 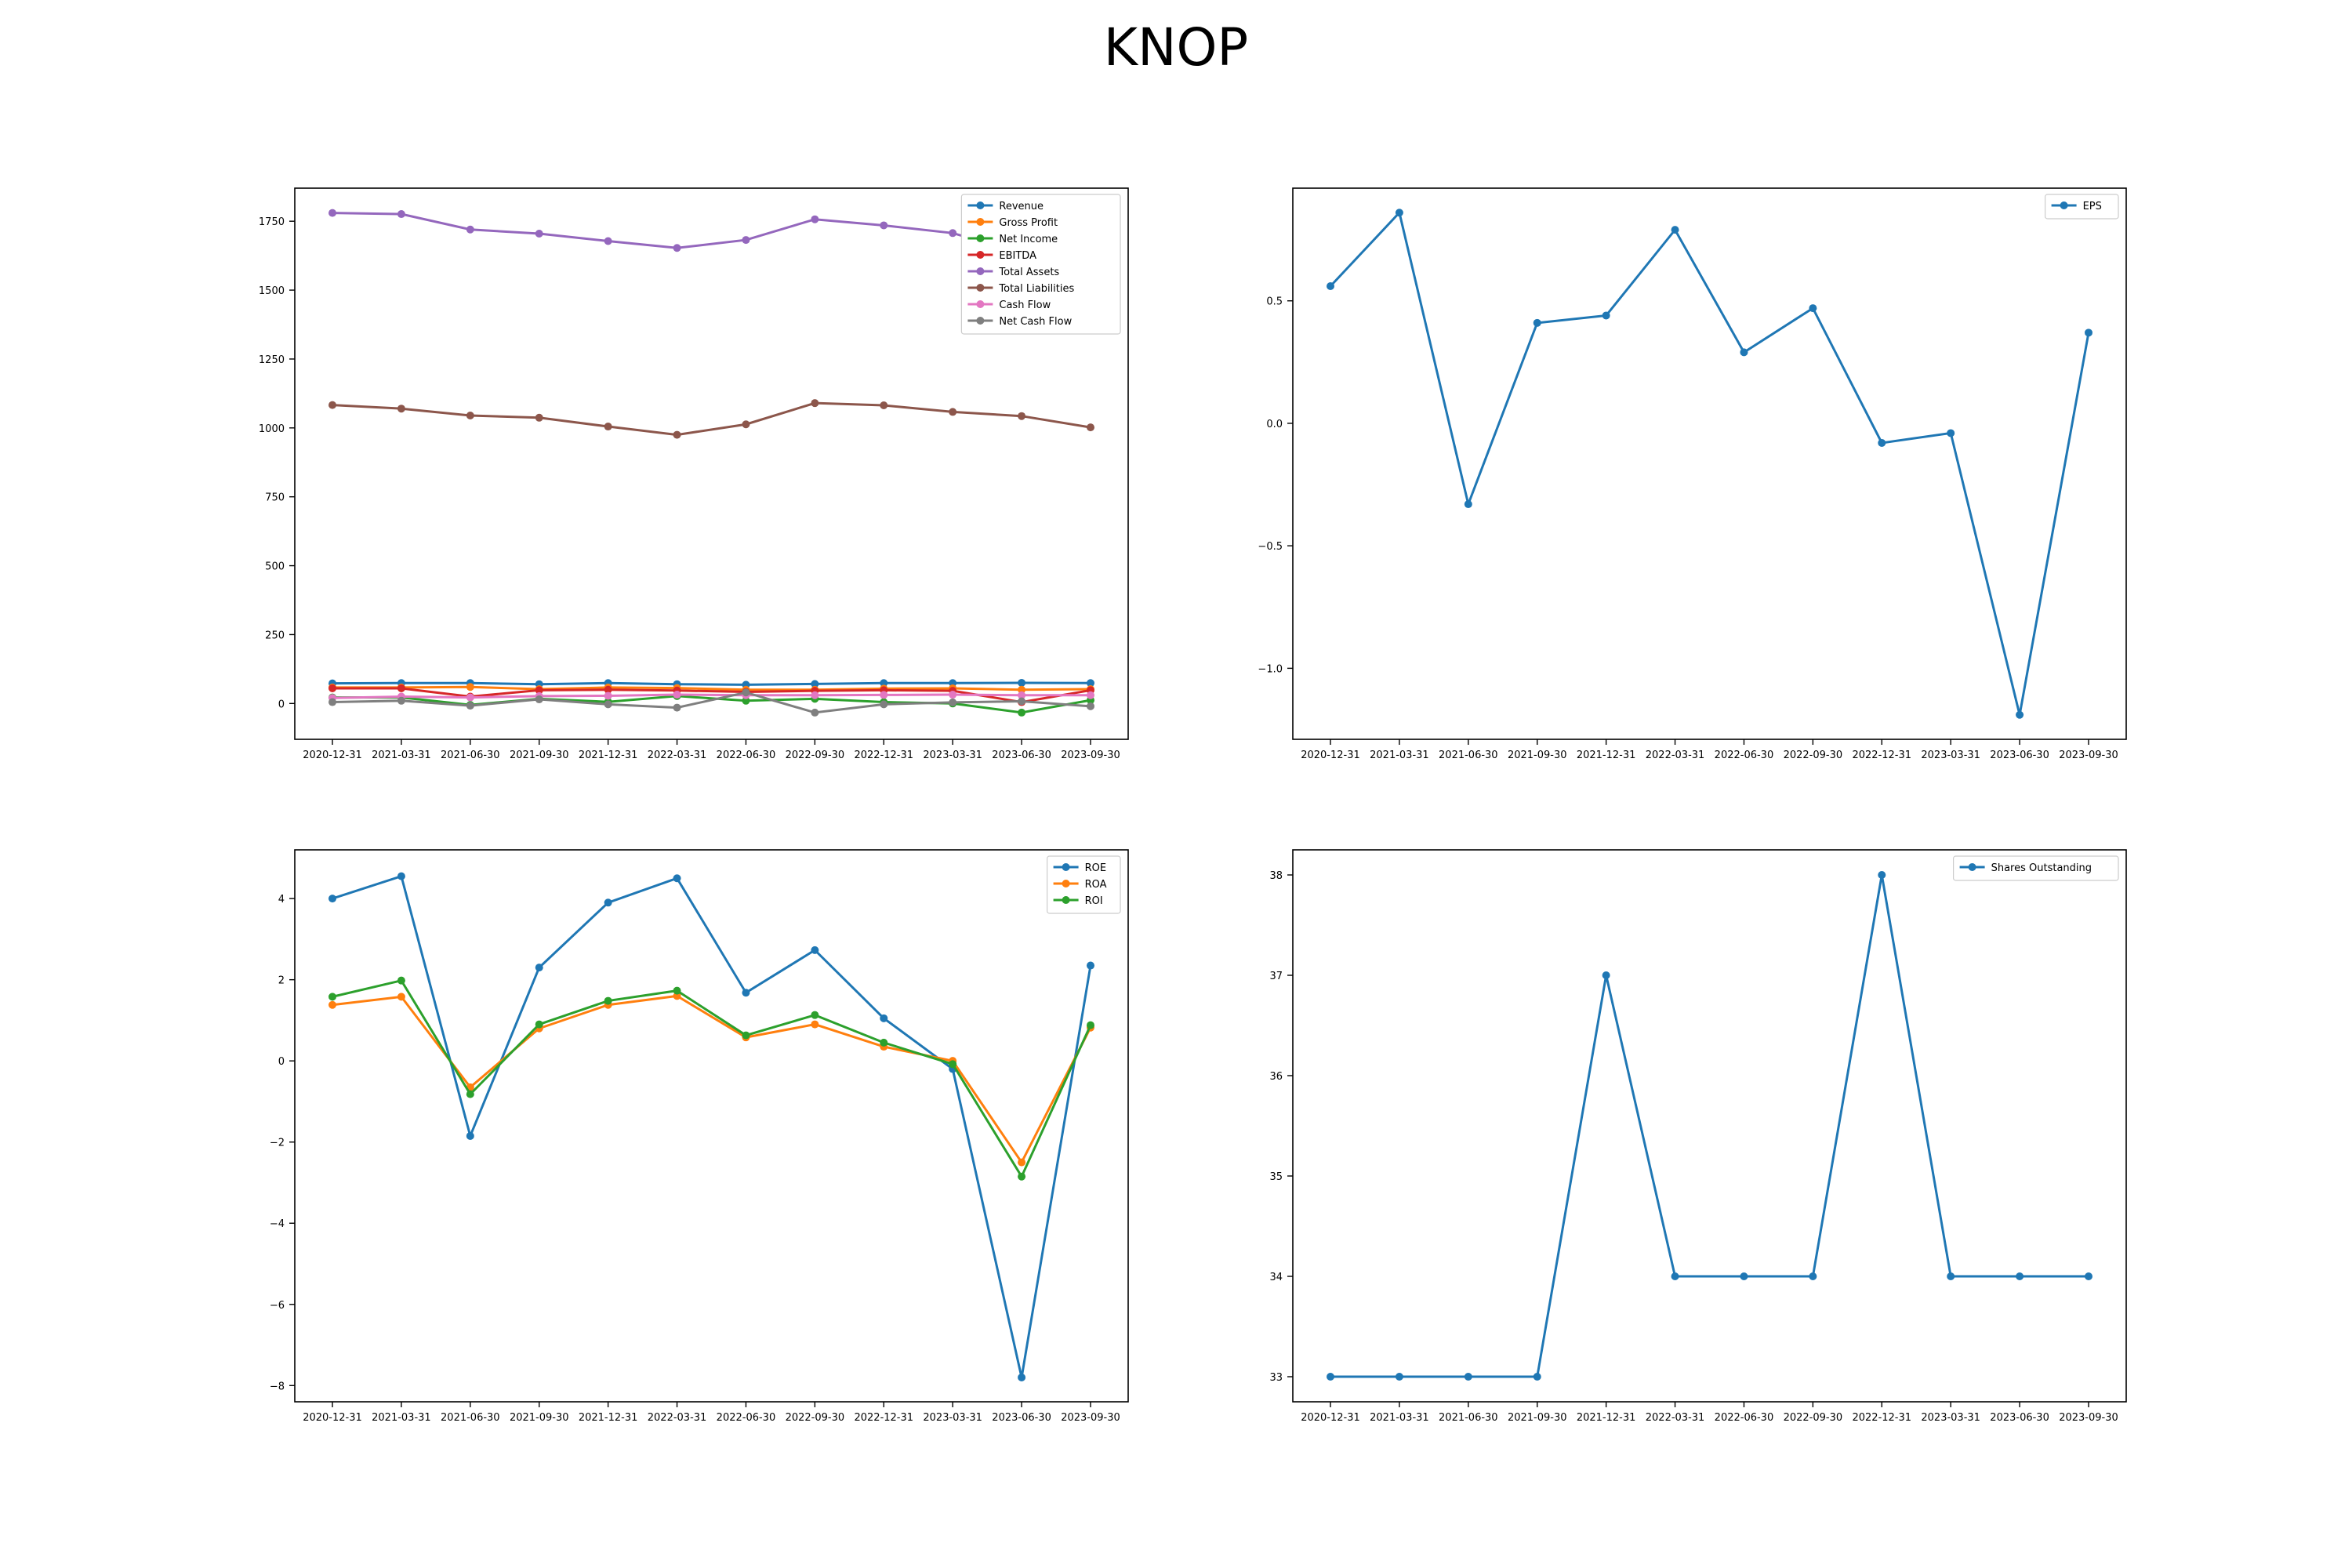 What do you see at coordinates (1036, 289) in the screenshot?
I see `legend-label: Total Liabilities` at bounding box center [1036, 289].